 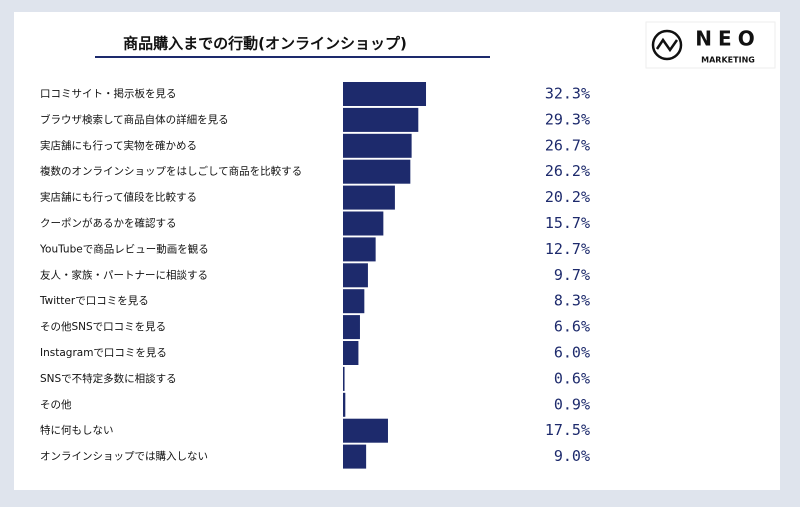 I want to click on logo-tagline: MARKETING, so click(x=728, y=60).